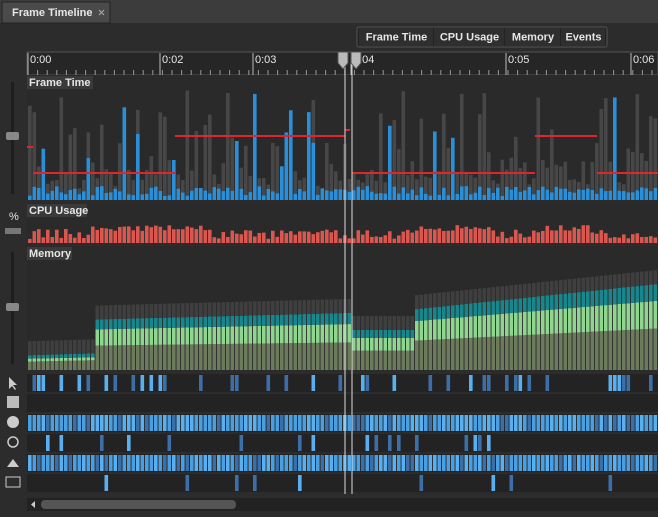 This screenshot has height=517, width=658. What do you see at coordinates (138, 504) in the screenshot?
I see `scrollbar-thumb` at bounding box center [138, 504].